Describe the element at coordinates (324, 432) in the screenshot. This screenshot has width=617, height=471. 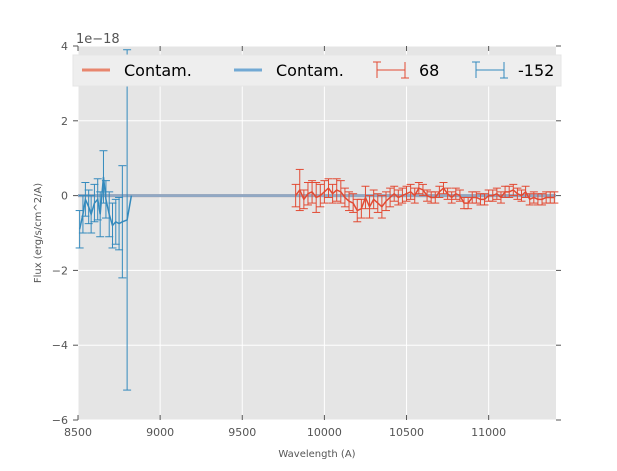
I see `x-tick-label: 10000` at that location.